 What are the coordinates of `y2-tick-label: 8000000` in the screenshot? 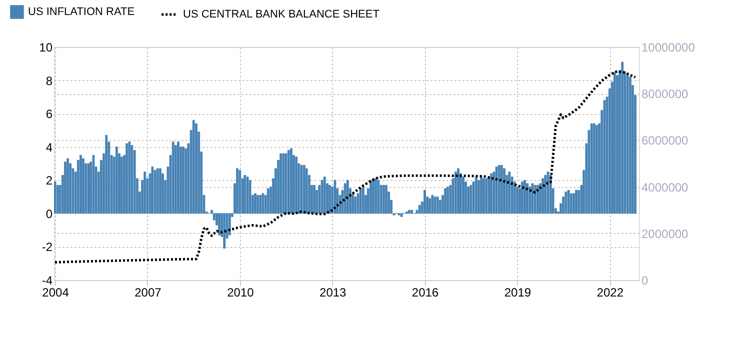 It's located at (665, 94).